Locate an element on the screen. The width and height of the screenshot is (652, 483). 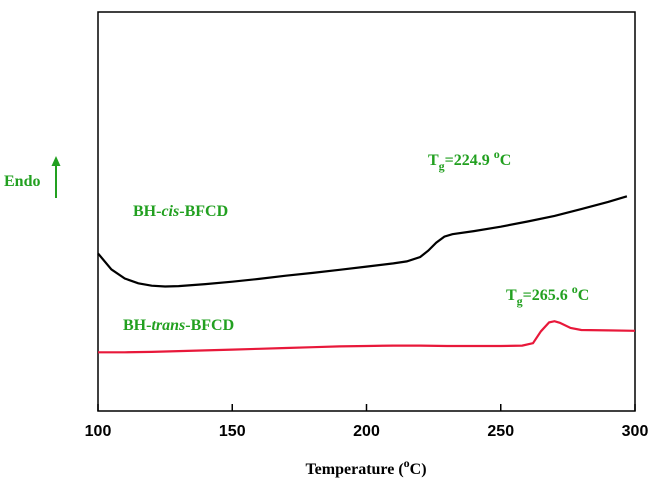
y-axis-label-endo: Endo is located at coordinates (22, 181).